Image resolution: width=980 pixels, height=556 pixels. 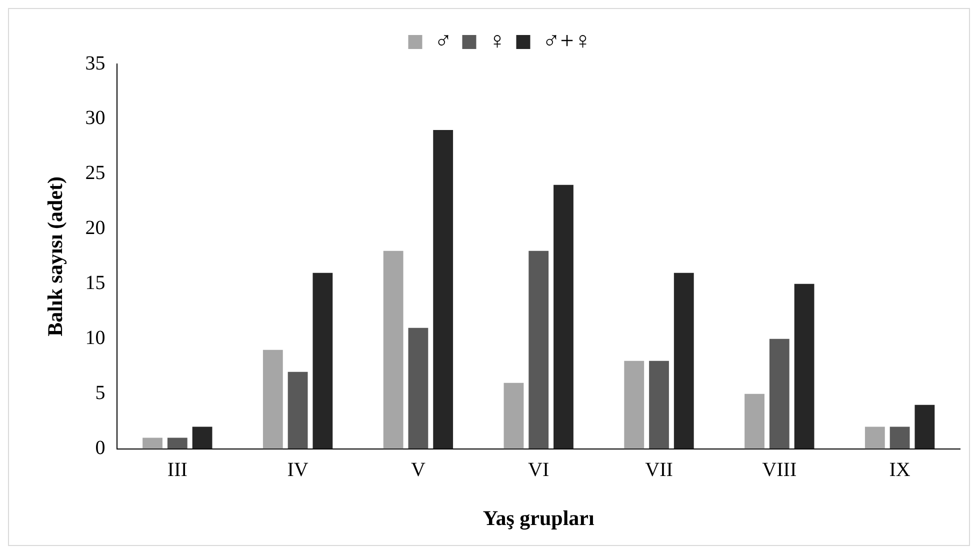 I want to click on y-tick-label: 25, so click(x=95, y=173).